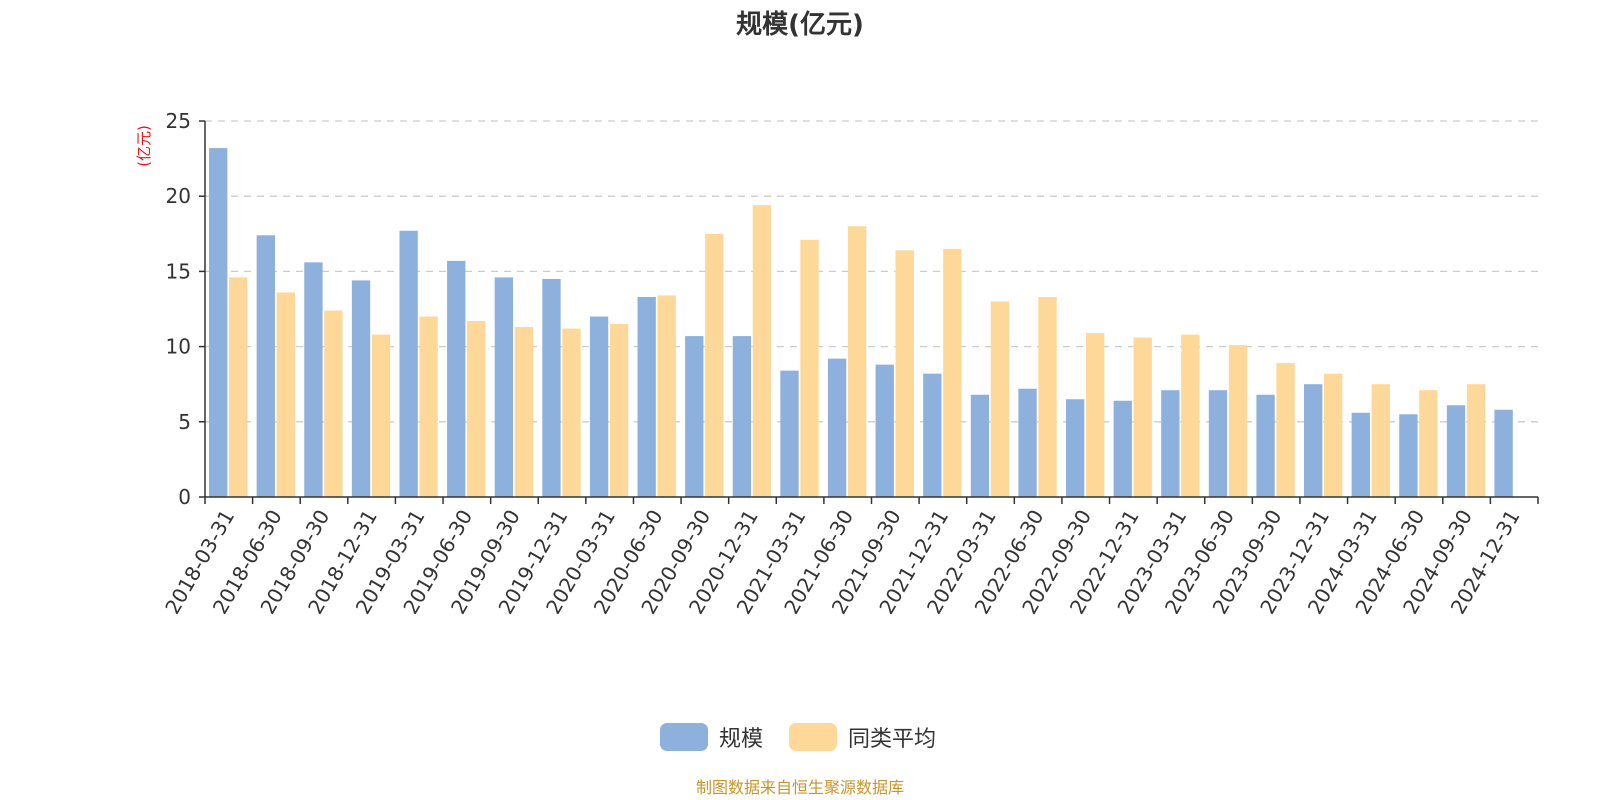  What do you see at coordinates (178, 196) in the screenshot?
I see `y-tick-label: 20` at bounding box center [178, 196].